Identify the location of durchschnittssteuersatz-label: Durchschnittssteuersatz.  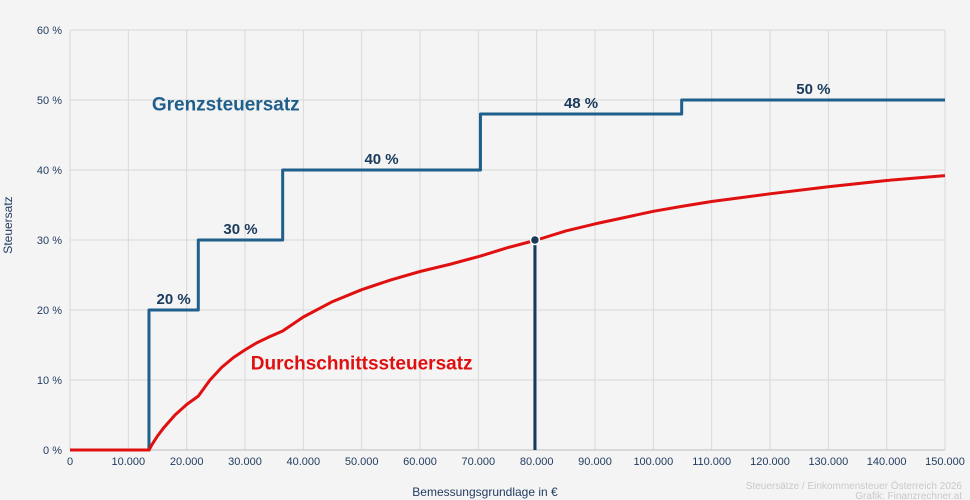
(362, 364).